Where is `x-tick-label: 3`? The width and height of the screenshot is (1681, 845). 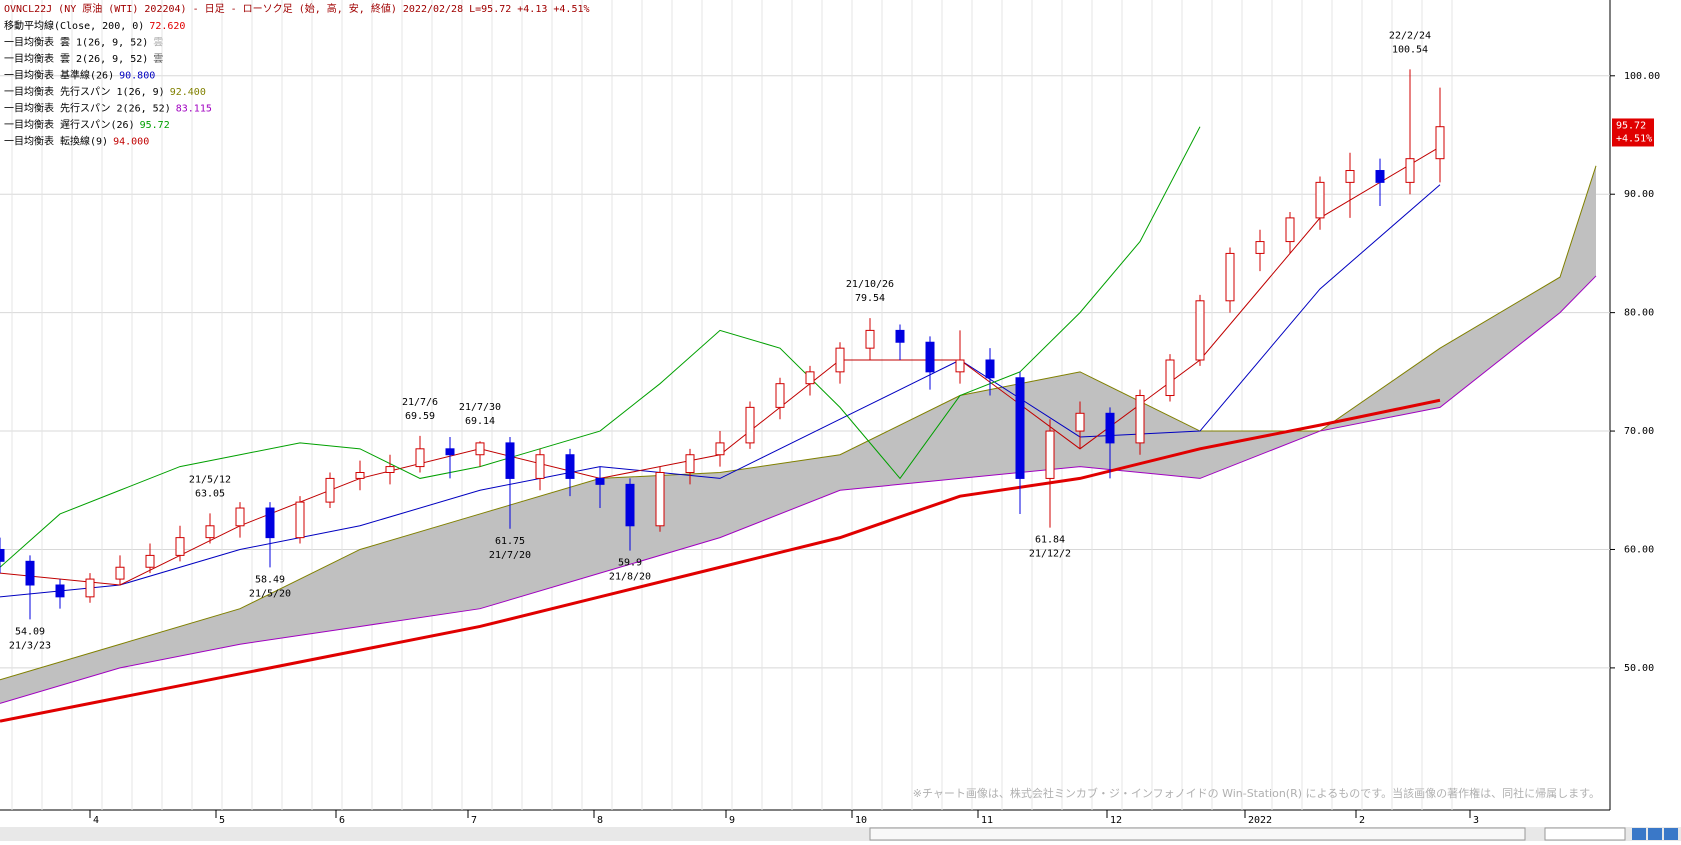
x-tick-label: 3 is located at coordinates (1476, 820).